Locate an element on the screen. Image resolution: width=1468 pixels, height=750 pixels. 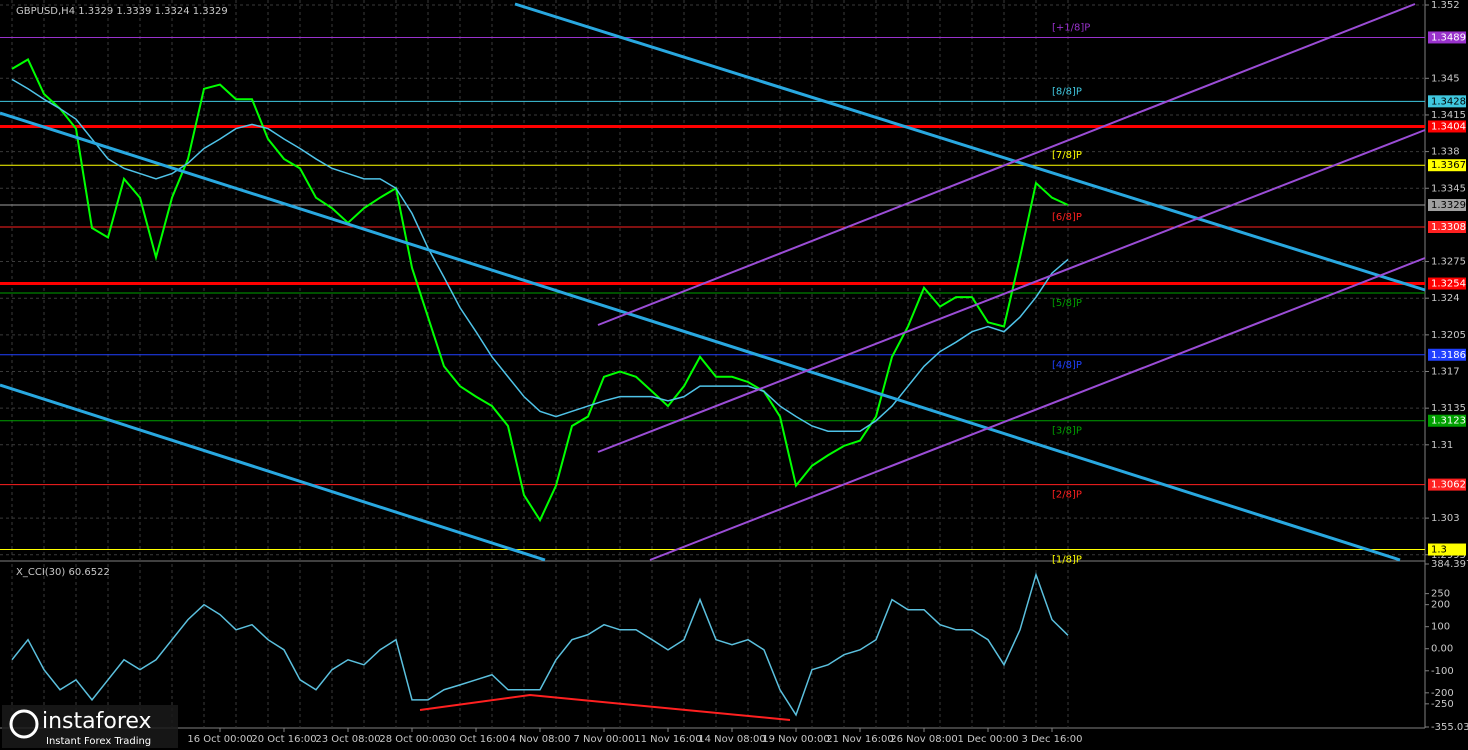
y-tick-label: 1.324 is located at coordinates (1445, 298).